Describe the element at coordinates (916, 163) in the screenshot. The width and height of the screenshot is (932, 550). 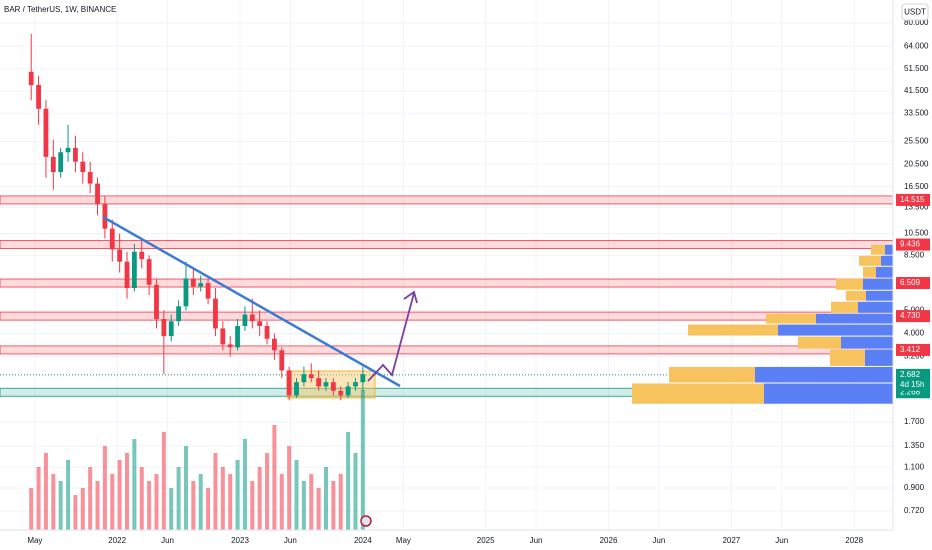
I see `y-tick-label: 20.500` at that location.